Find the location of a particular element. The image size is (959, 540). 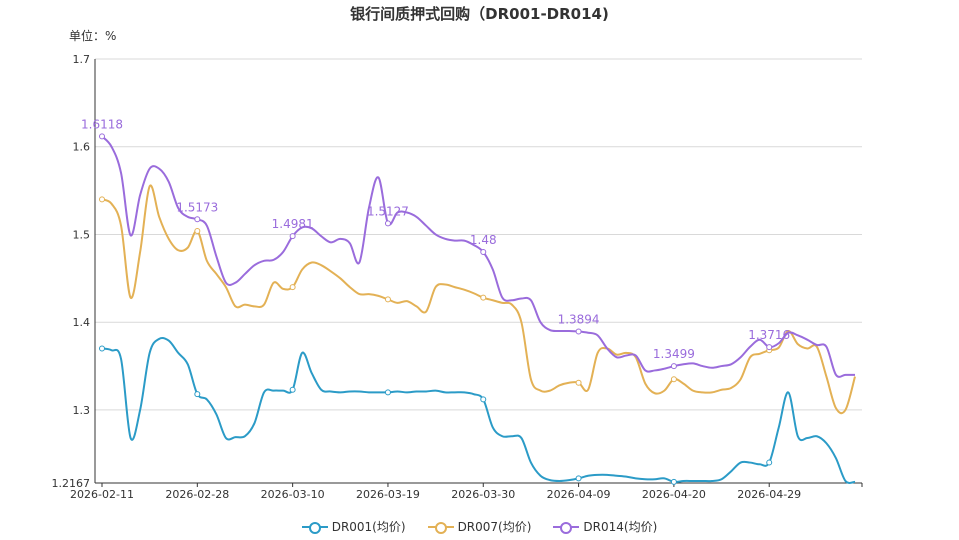

x-tick-label: 2026-03-30 is located at coordinates (483, 494).